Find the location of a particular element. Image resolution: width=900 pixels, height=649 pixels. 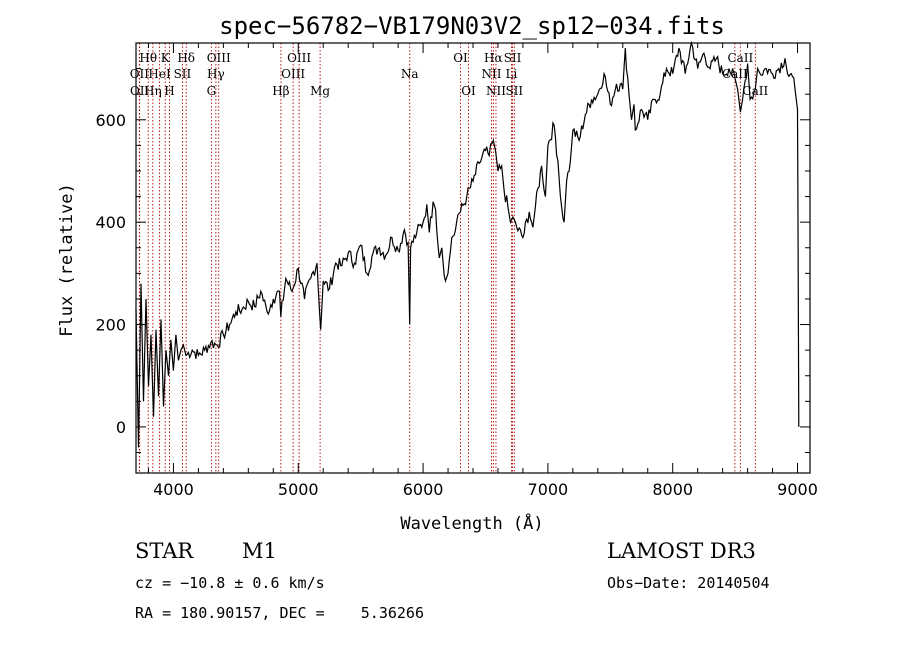

emission-line-label: H is located at coordinates (169, 91).